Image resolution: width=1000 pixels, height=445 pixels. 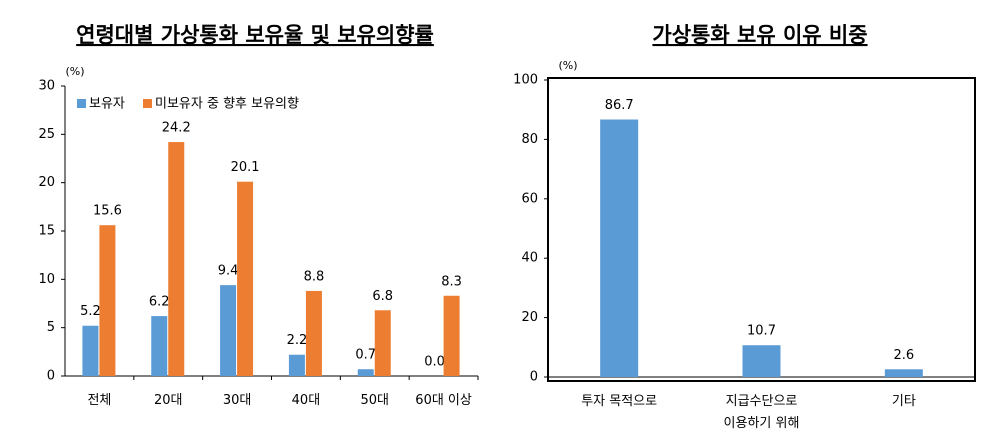 I want to click on y-tick-label: 100, so click(x=525, y=80).